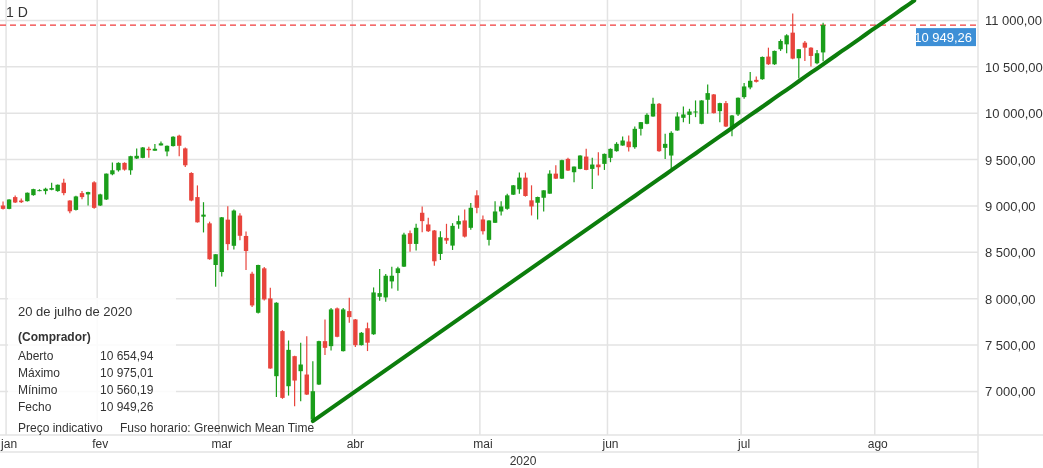  What do you see at coordinates (1010, 206) in the screenshot?
I see `y-tick-label: 9 000,00` at bounding box center [1010, 206].